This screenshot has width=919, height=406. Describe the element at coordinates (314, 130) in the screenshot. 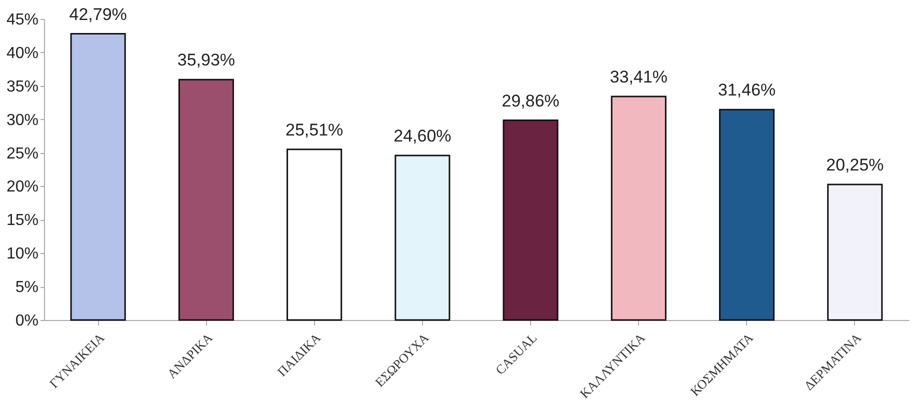

I see `data-label: 25,51%` at that location.